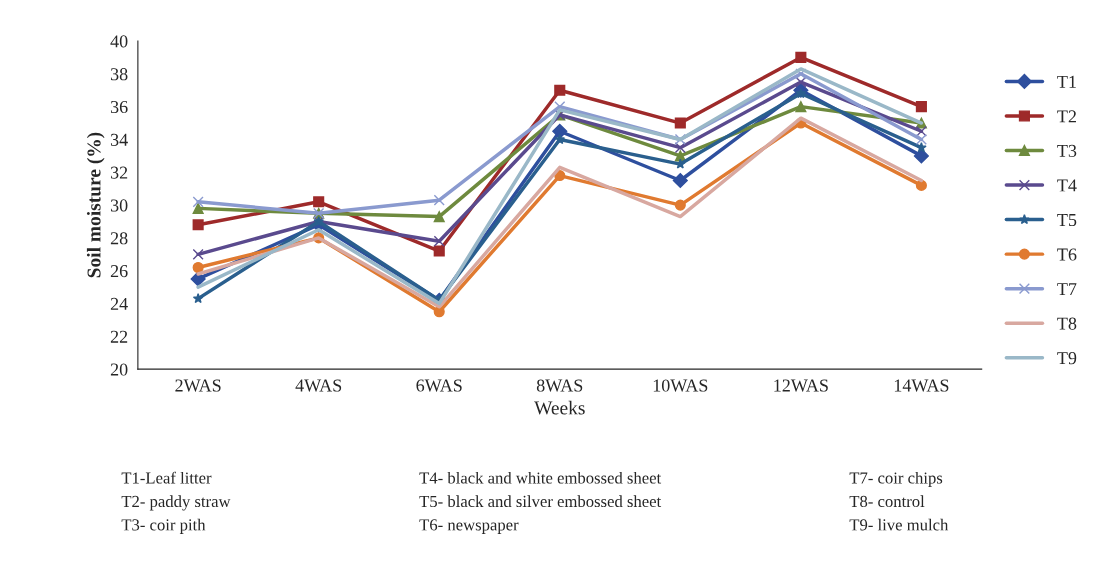  What do you see at coordinates (119, 238) in the screenshot?
I see `y-tick-label: 28` at bounding box center [119, 238].